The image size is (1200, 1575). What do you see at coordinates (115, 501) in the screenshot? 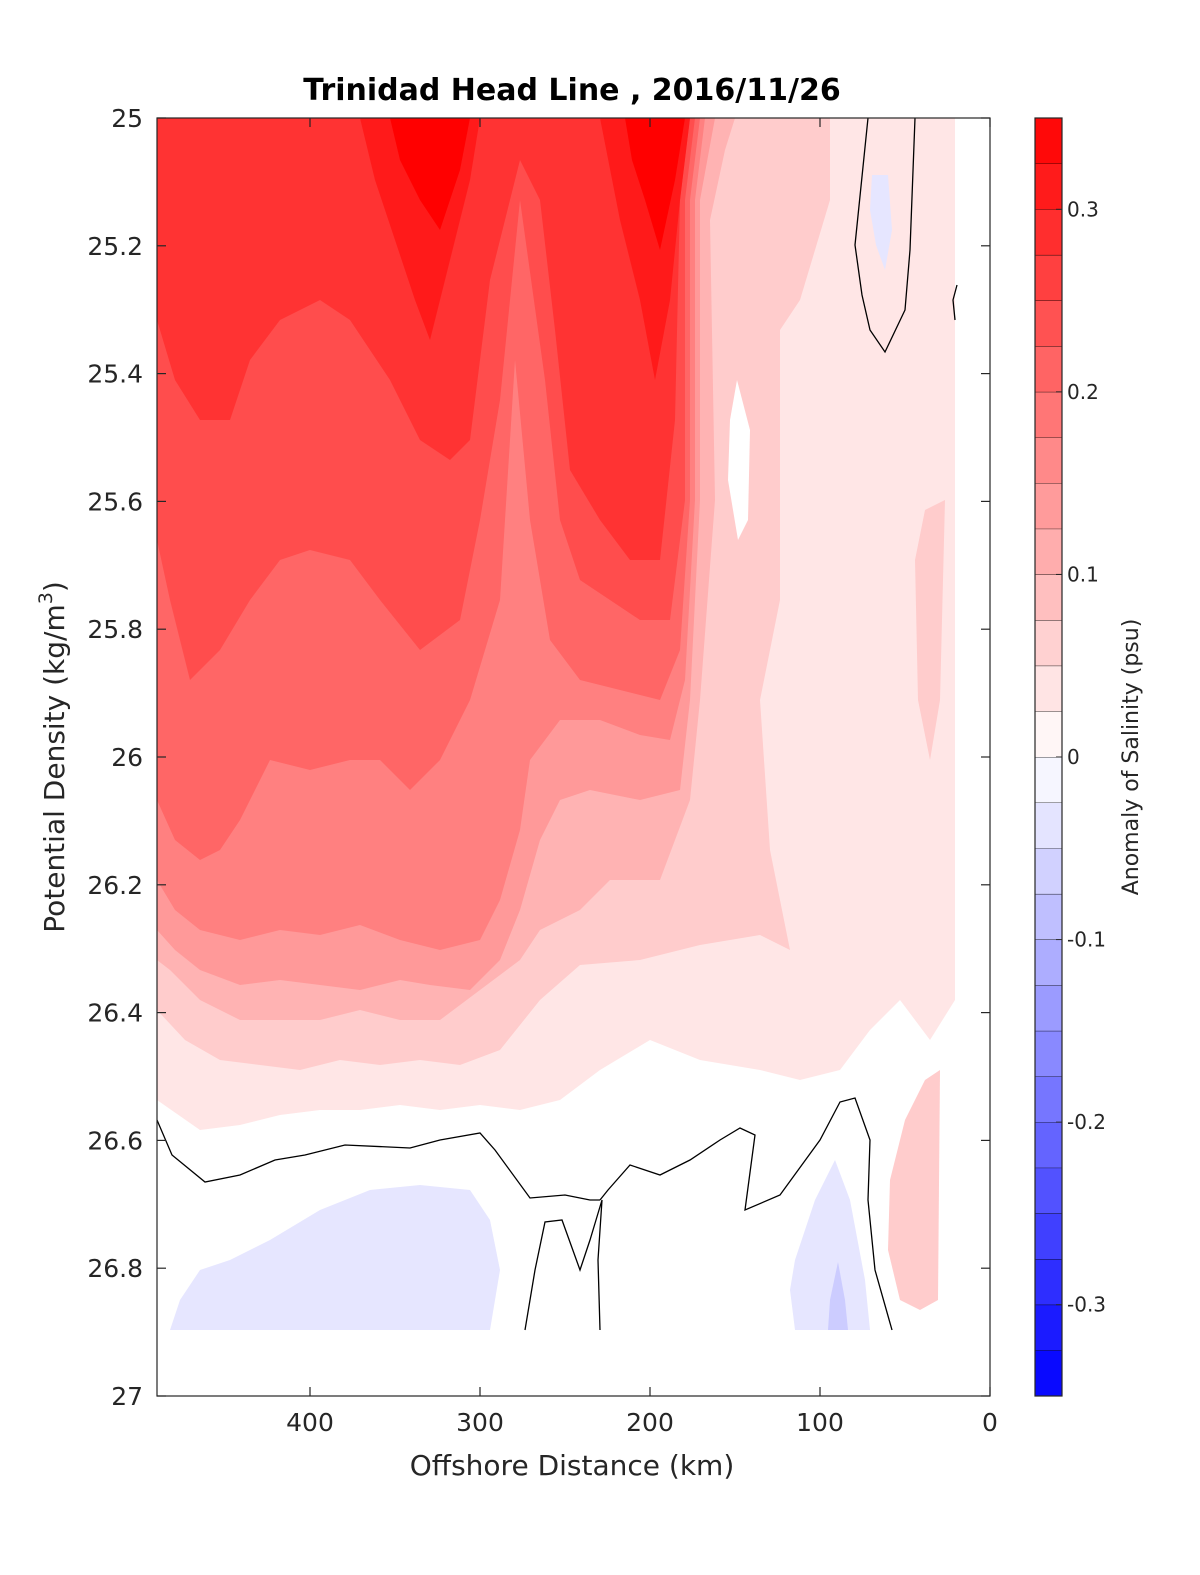
I see `y-tick-label: 25.6` at bounding box center [115, 501].